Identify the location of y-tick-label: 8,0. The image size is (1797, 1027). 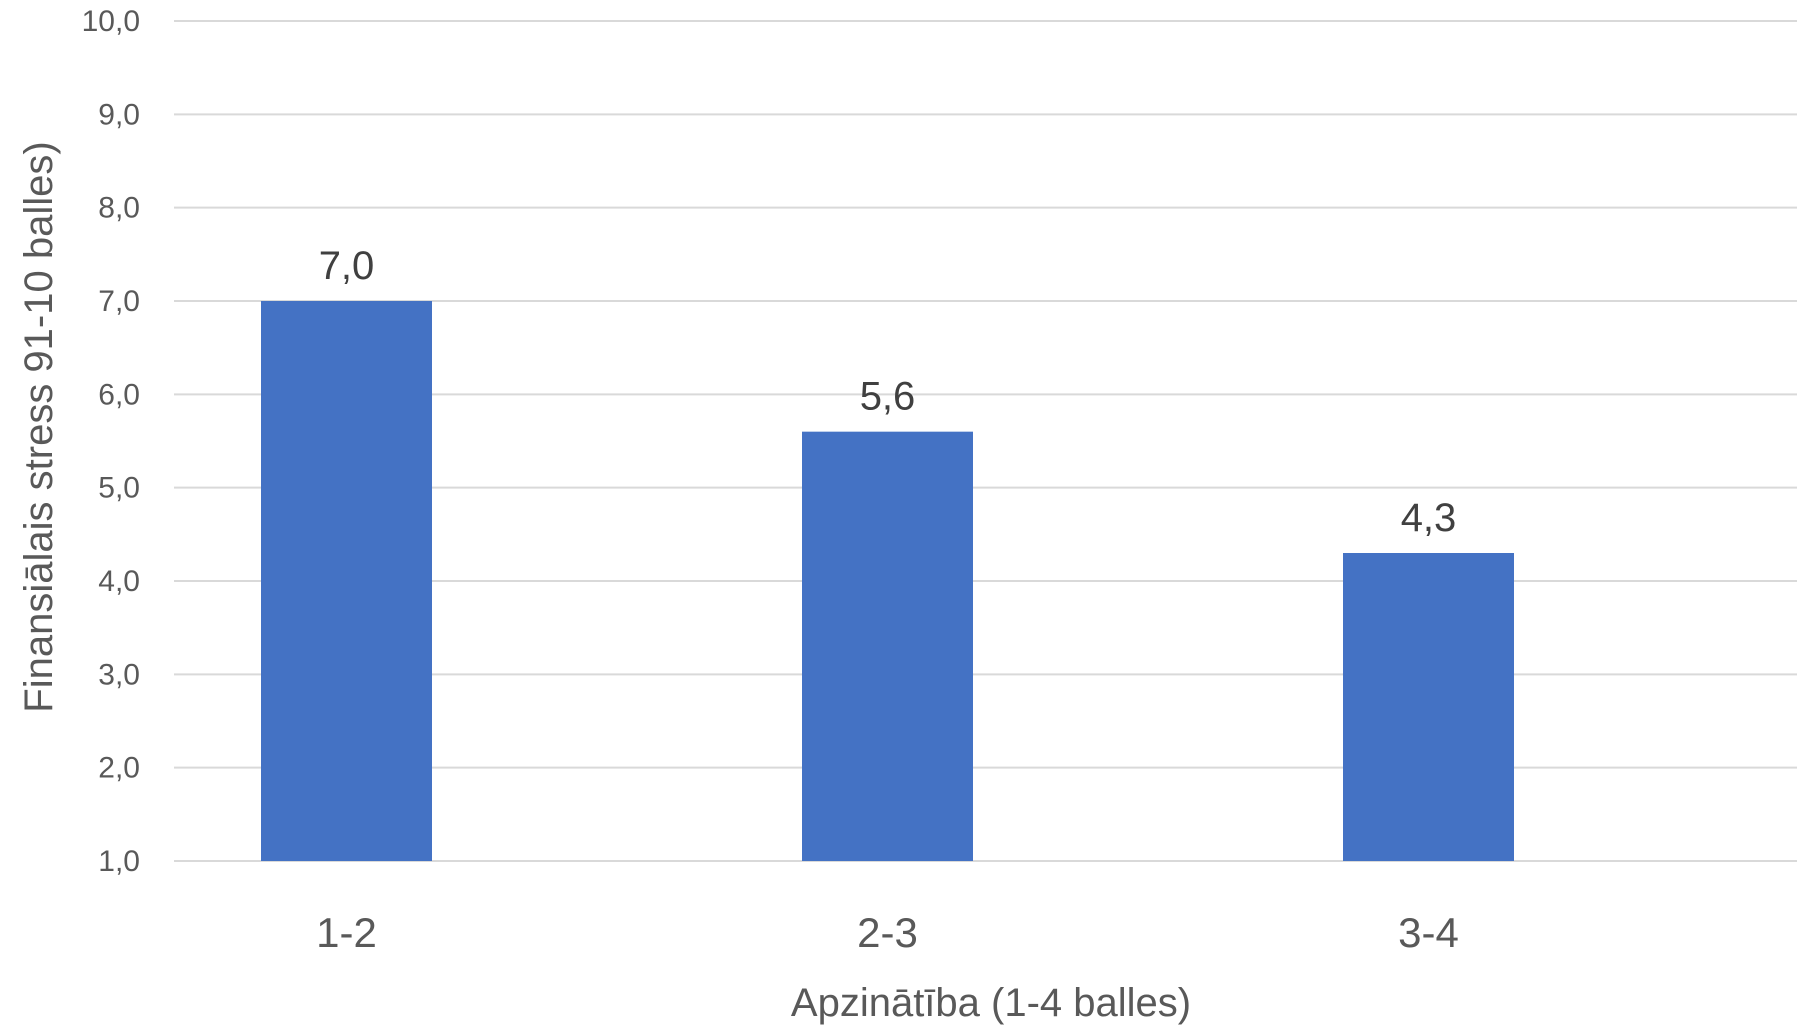
(119, 208).